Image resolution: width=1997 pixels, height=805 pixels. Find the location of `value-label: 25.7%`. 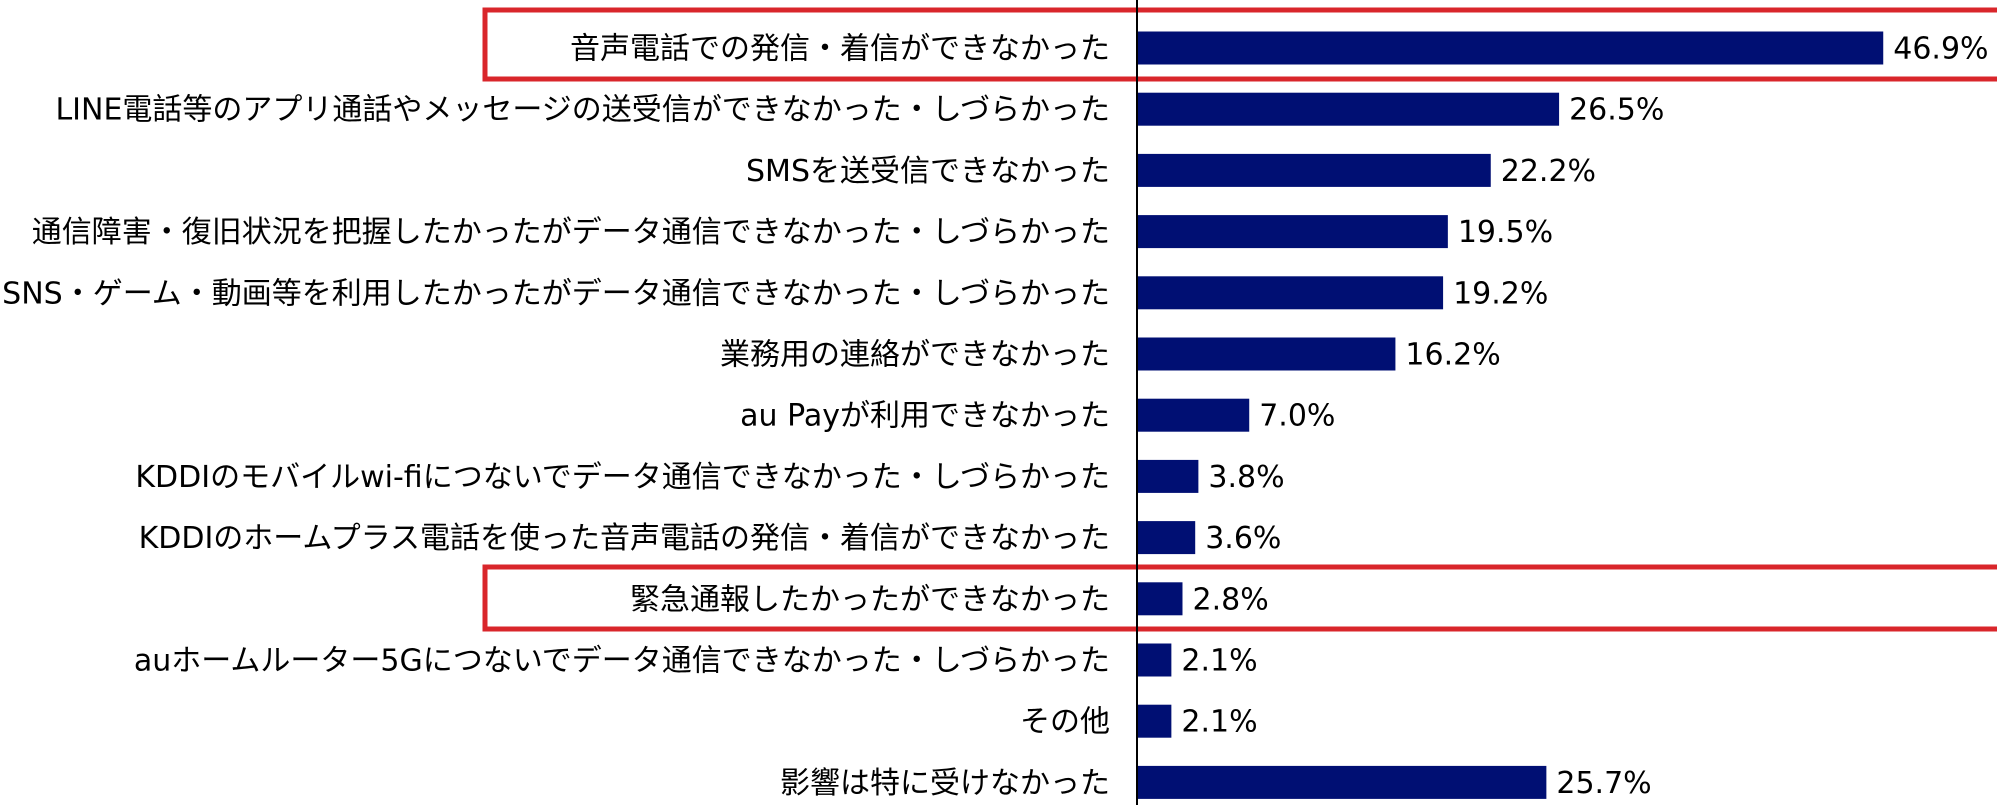

value-label: 25.7% is located at coordinates (1603, 783).